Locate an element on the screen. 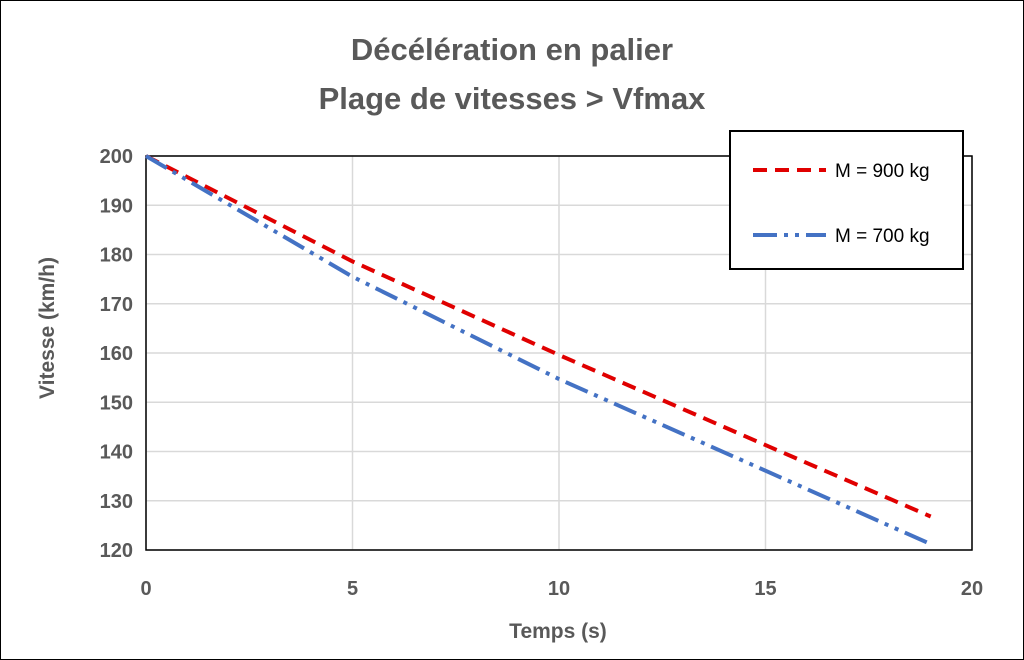 This screenshot has width=1024, height=660. x-tick-label: 15 is located at coordinates (765, 589).